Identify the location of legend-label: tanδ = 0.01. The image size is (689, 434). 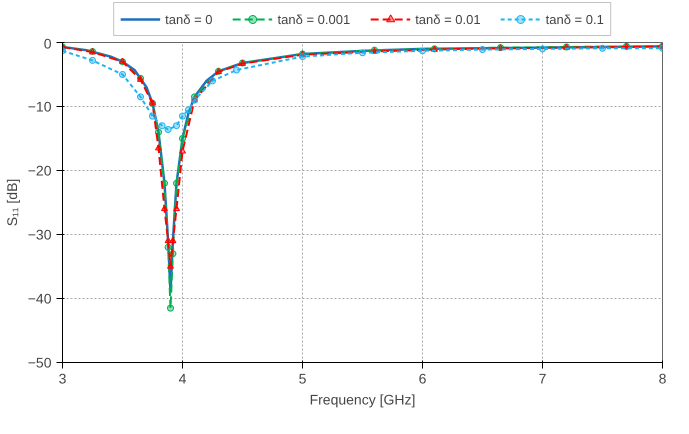
(448, 19).